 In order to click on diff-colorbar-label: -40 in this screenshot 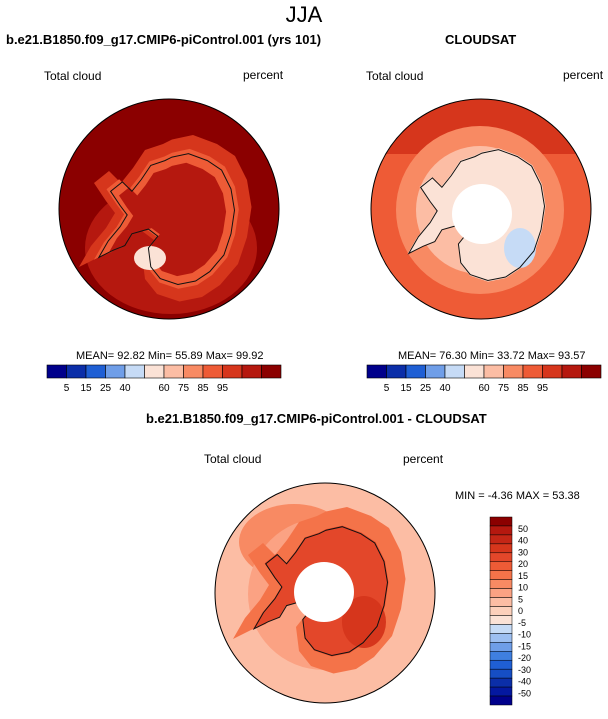, I will do `click(524, 682)`.